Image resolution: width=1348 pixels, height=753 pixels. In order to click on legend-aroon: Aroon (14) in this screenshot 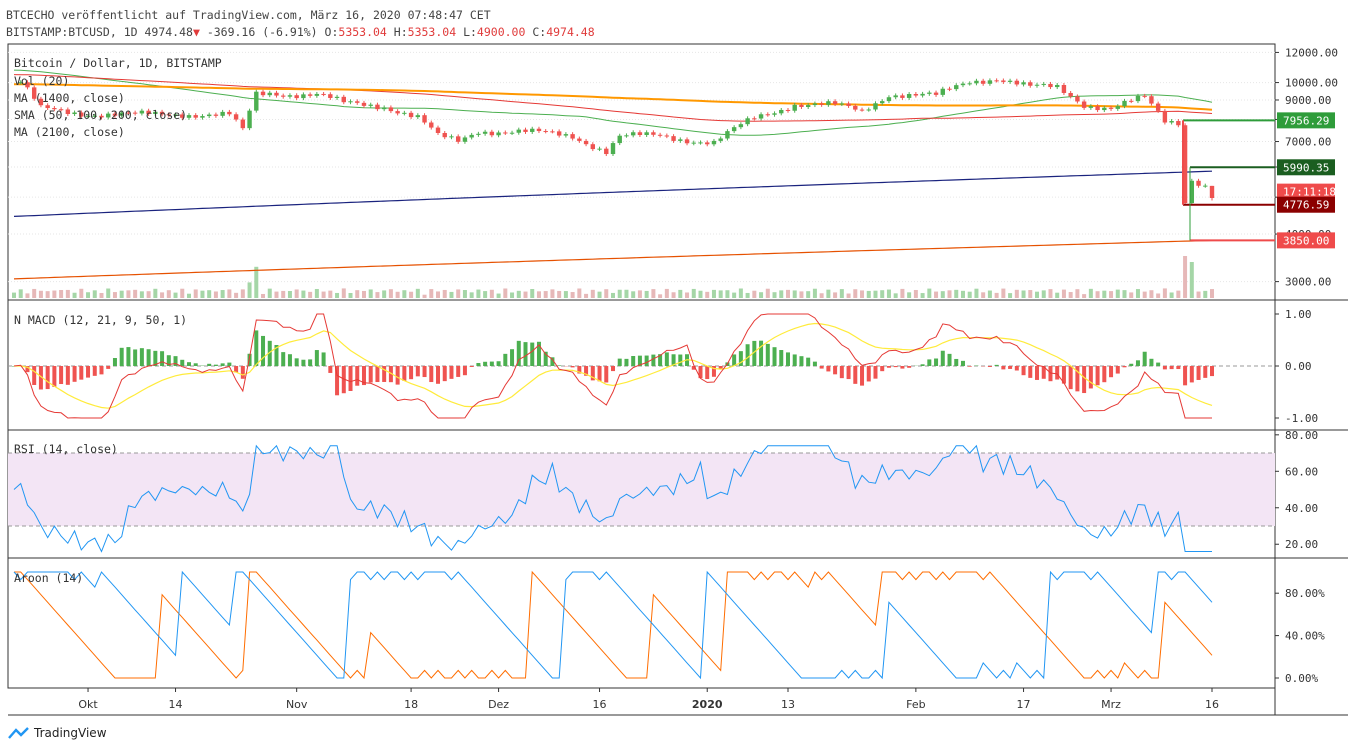, I will do `click(49, 578)`.